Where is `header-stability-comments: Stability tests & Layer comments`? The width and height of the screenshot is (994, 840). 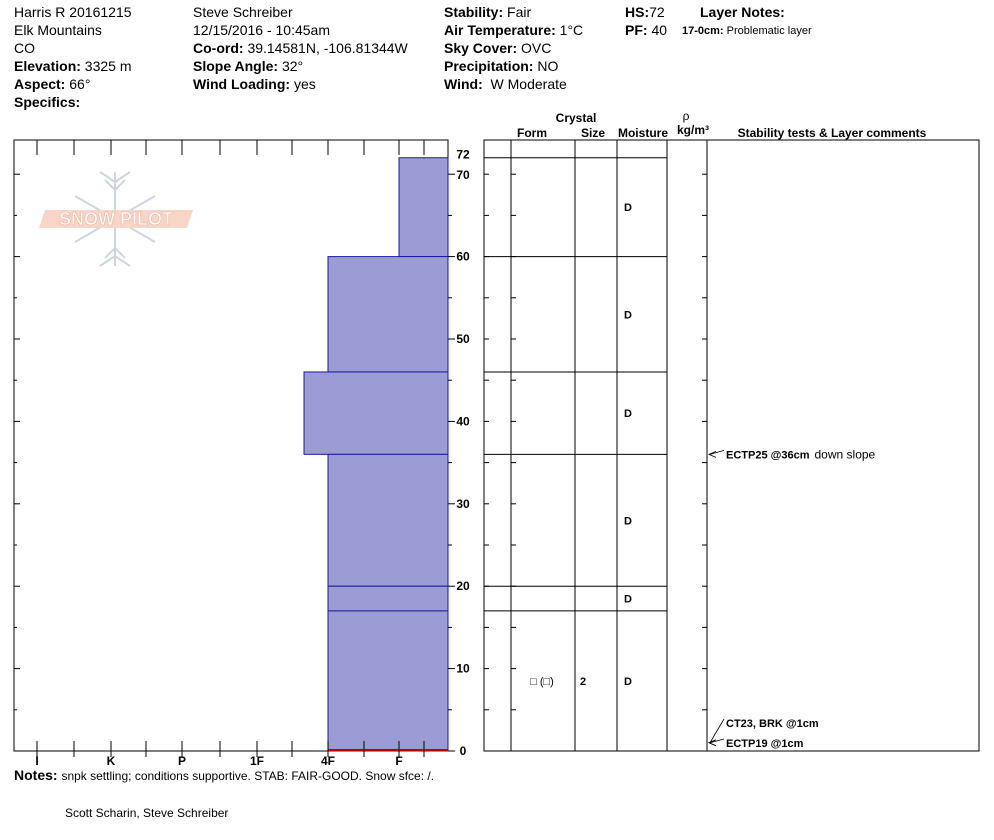 header-stability-comments: Stability tests & Layer comments is located at coordinates (832, 133).